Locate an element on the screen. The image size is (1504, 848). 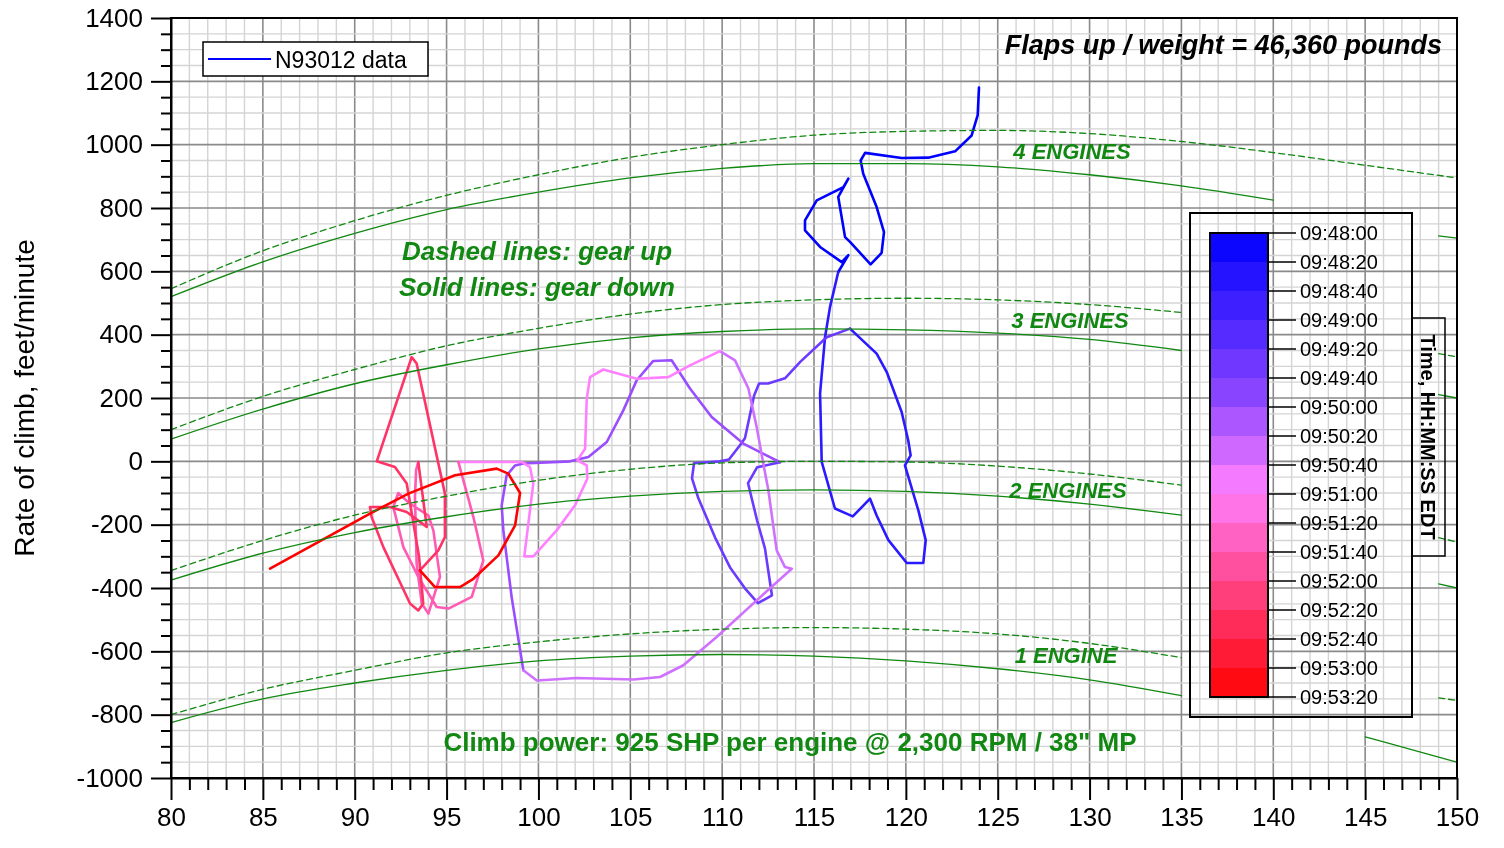
y-tick-label: -200 is located at coordinates (116, 524).